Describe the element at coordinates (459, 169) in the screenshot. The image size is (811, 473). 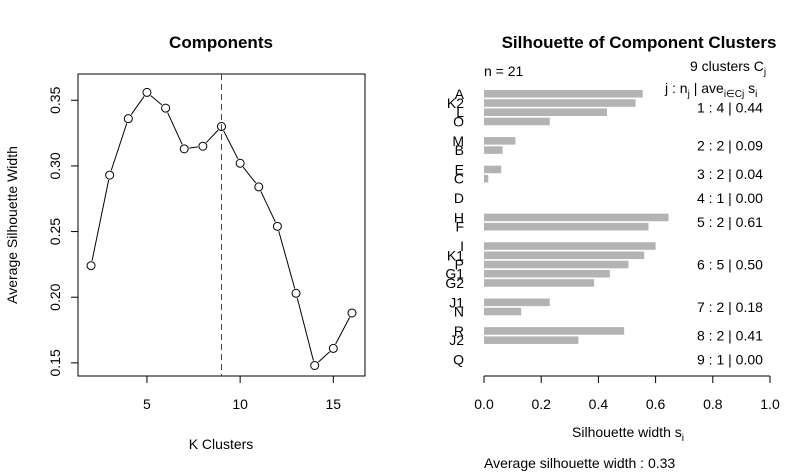
I see `observation-label: E` at that location.